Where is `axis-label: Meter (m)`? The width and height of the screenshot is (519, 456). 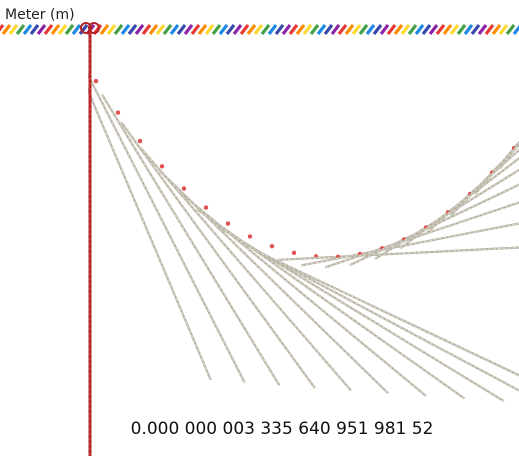
axis-label: Meter (m) is located at coordinates (40, 15).